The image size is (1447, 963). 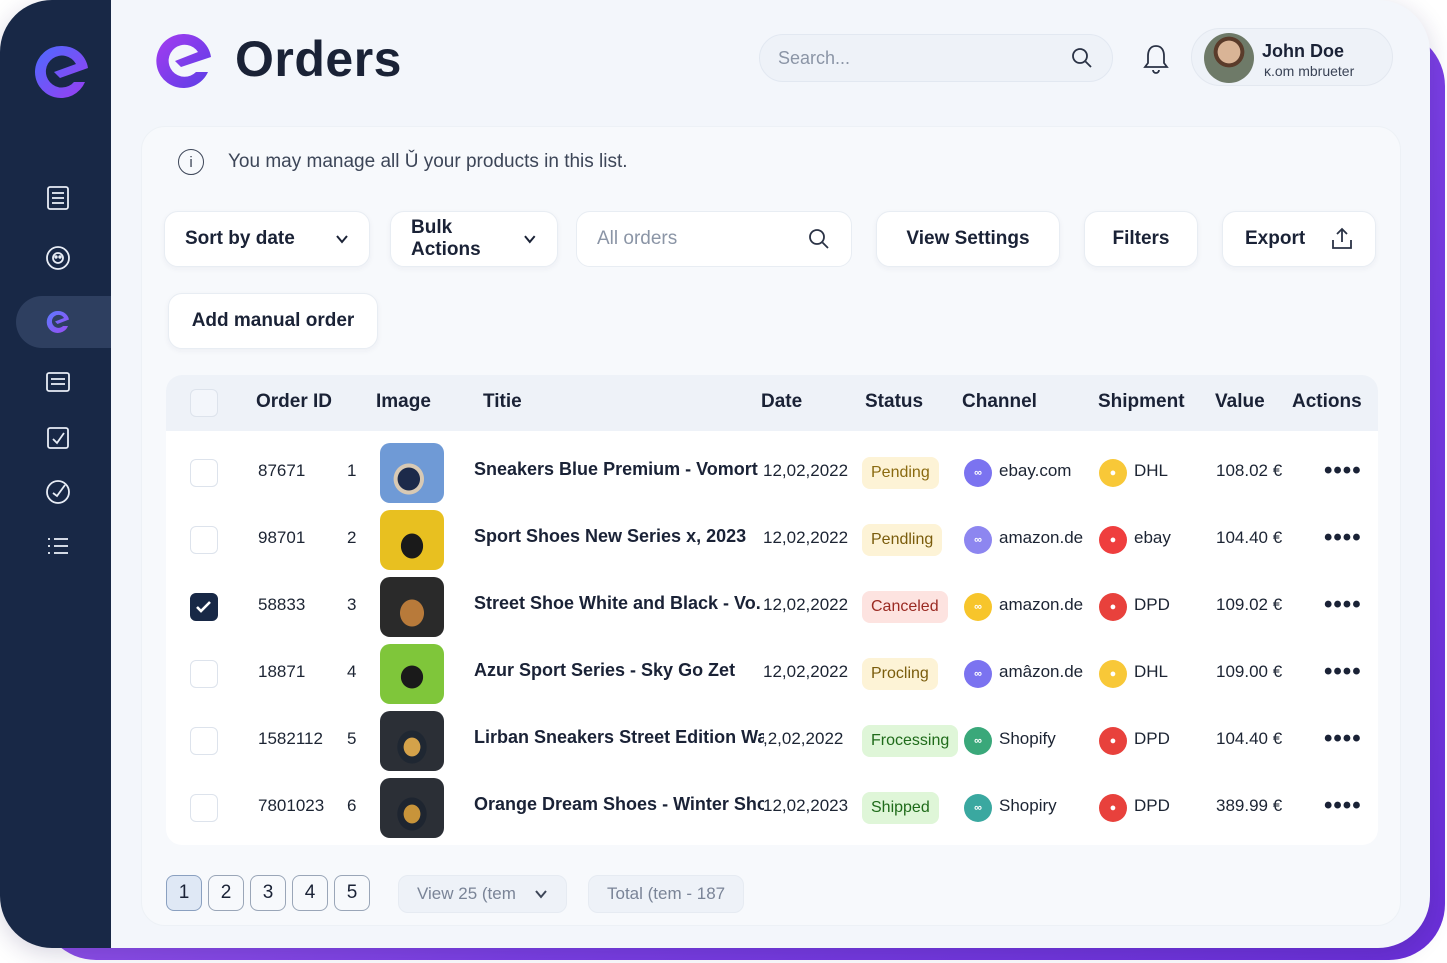 What do you see at coordinates (63, 546) in the screenshot?
I see `sidebar-item-menu` at bounding box center [63, 546].